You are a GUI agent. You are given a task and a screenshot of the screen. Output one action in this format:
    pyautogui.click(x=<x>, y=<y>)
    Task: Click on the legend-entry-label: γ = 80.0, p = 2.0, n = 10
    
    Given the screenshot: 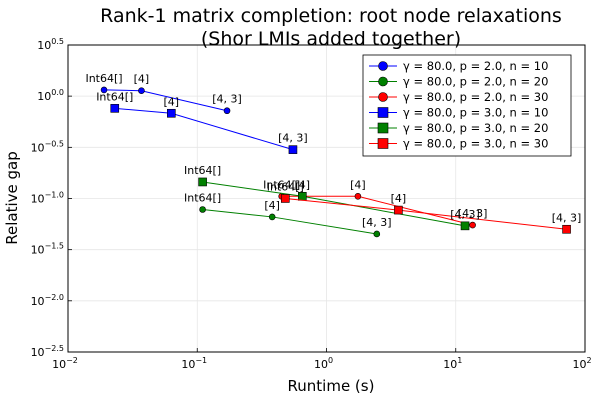 What is the action you would take?
    pyautogui.click(x=475, y=66)
    